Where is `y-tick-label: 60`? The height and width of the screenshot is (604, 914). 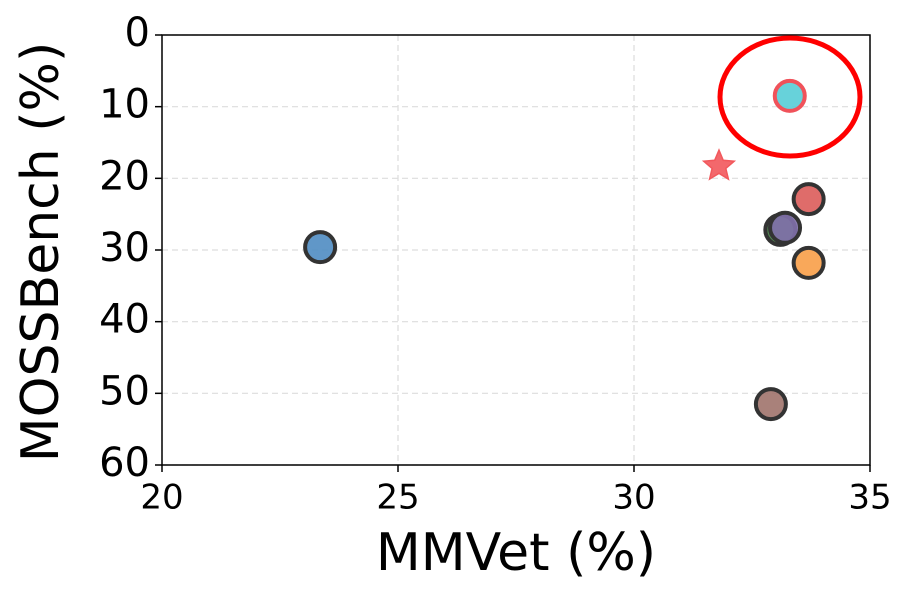 y-tick-label: 60 is located at coordinates (124, 463).